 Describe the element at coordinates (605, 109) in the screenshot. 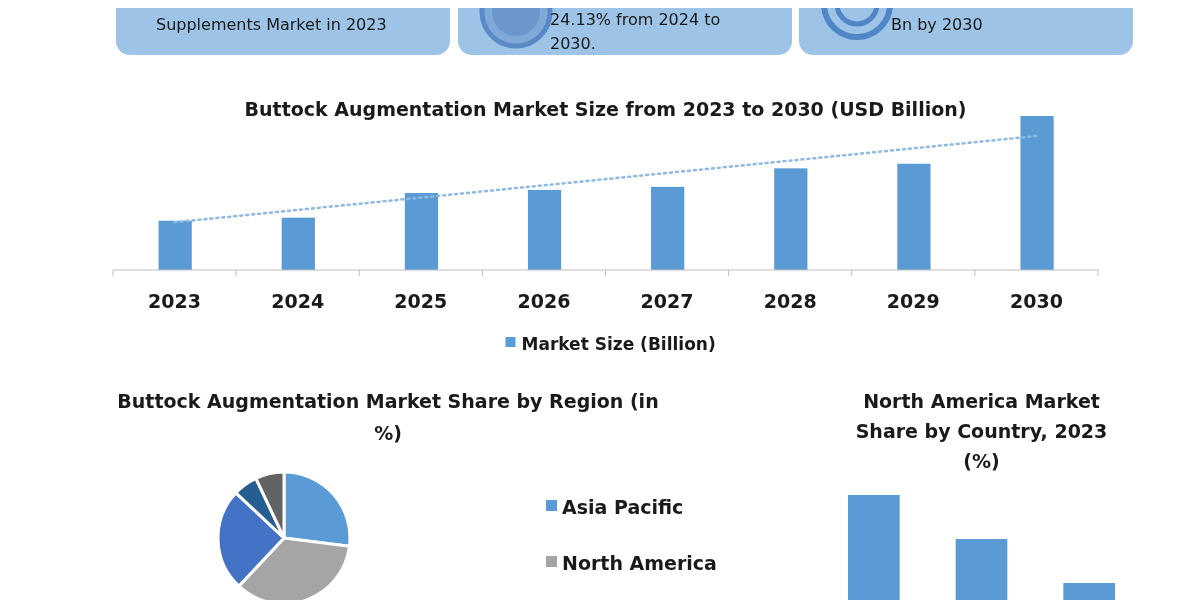

I see `chart-title: Buttock Augmentation Market Size from 2023 to 2030 (USD Billion)` at that location.